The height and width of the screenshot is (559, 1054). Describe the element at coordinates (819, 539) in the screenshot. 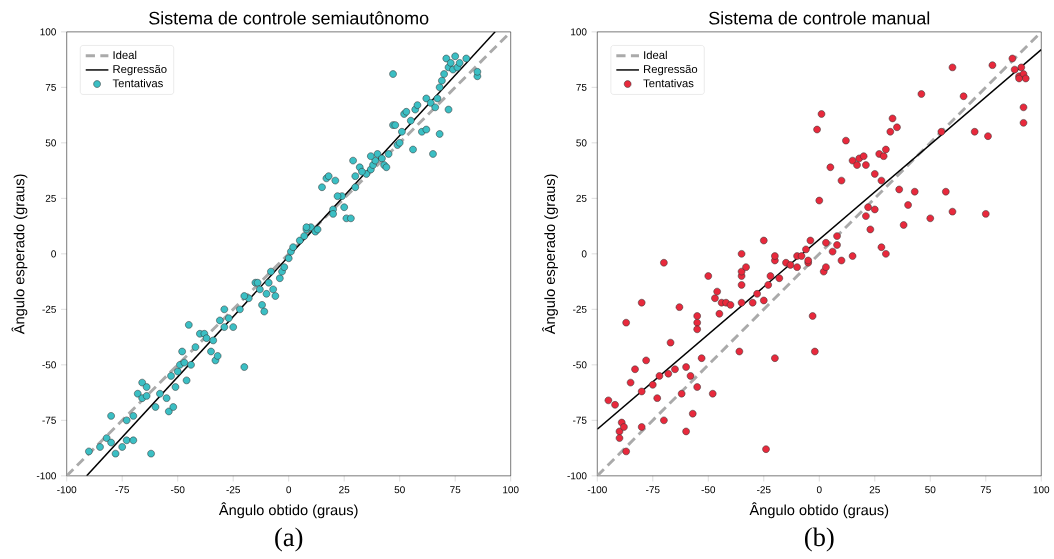

I see `text: (b)` at that location.